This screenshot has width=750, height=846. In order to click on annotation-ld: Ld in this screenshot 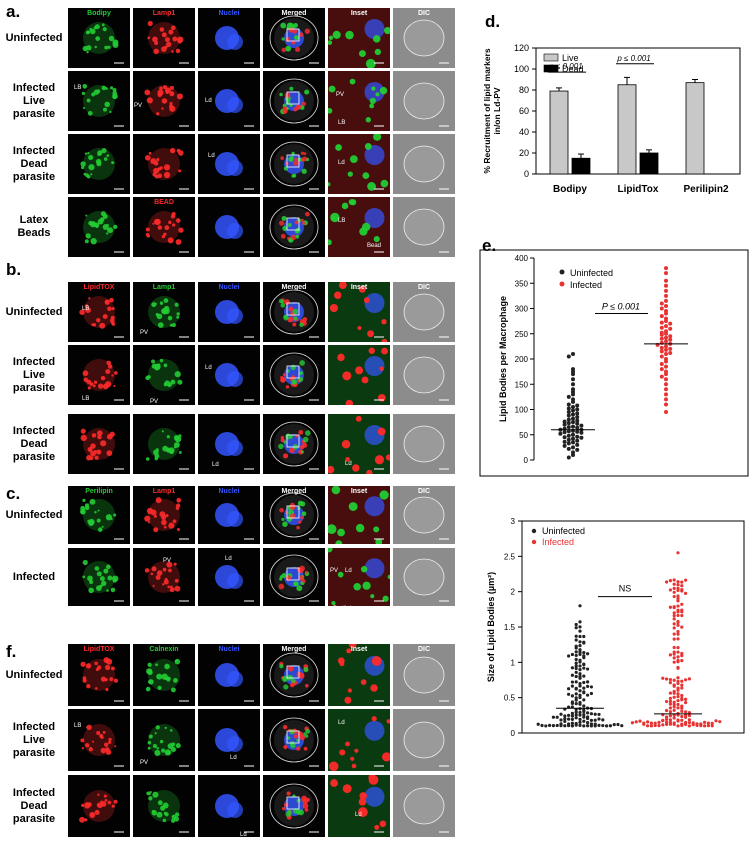, I will do `click(228, 559)`.